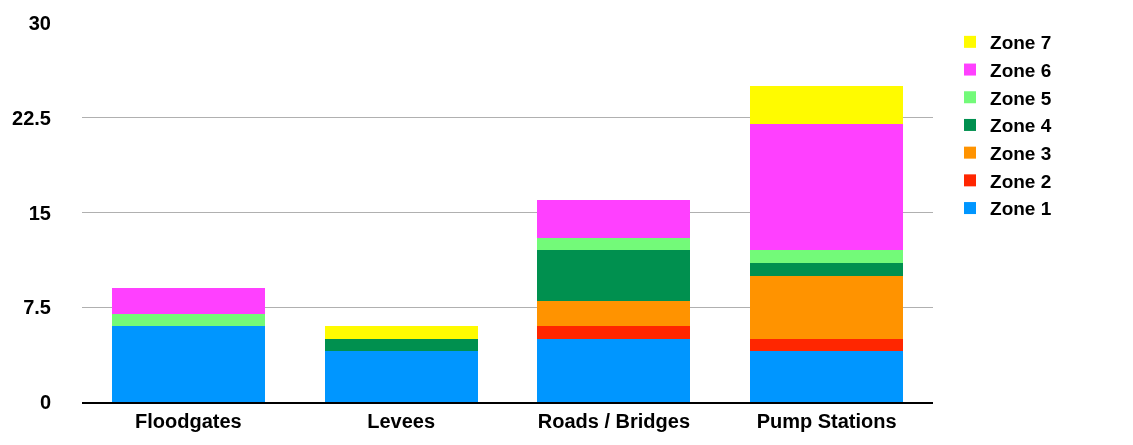  I want to click on x-tick-label: Roads / Bridges, so click(614, 421).